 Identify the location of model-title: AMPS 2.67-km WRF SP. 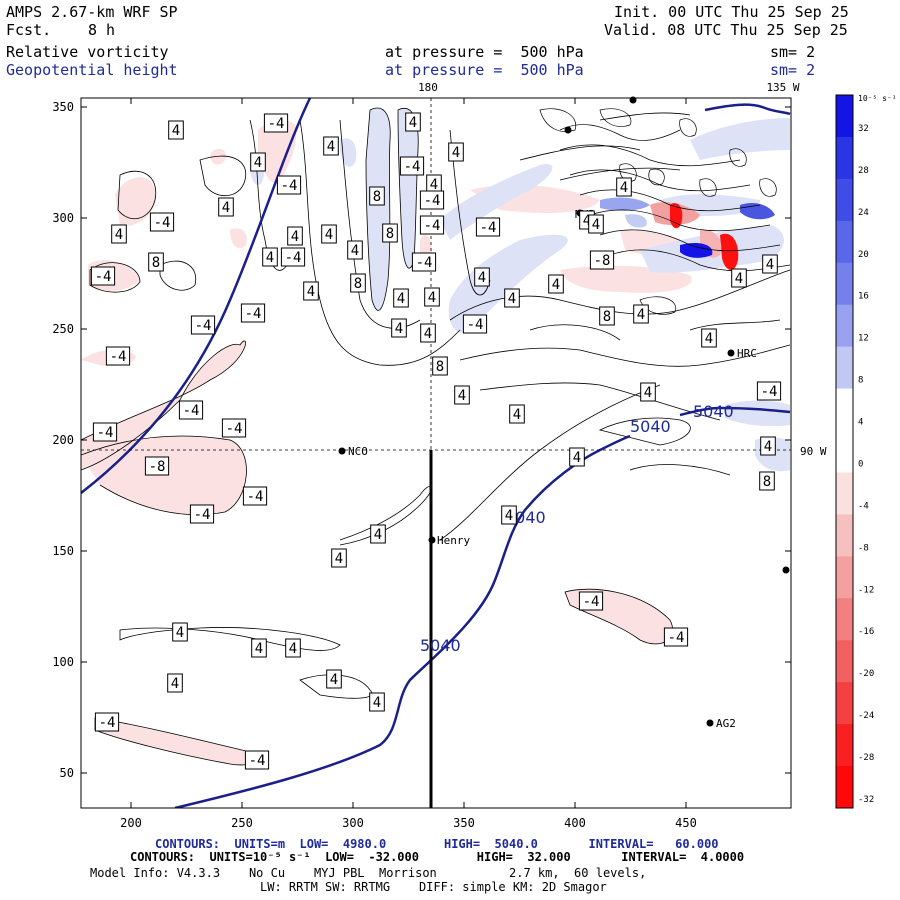
(92, 12).